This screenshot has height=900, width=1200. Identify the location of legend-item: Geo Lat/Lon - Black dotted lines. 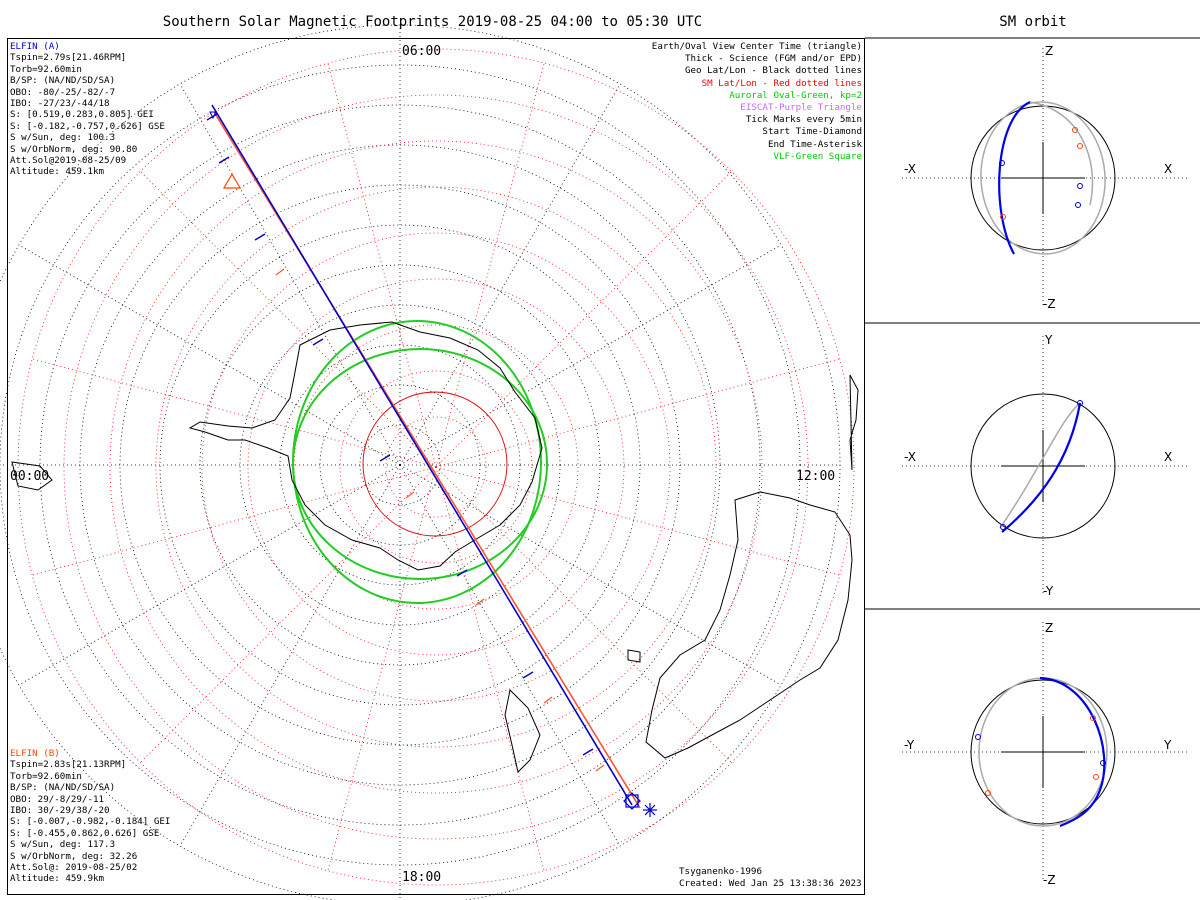
(773, 71).